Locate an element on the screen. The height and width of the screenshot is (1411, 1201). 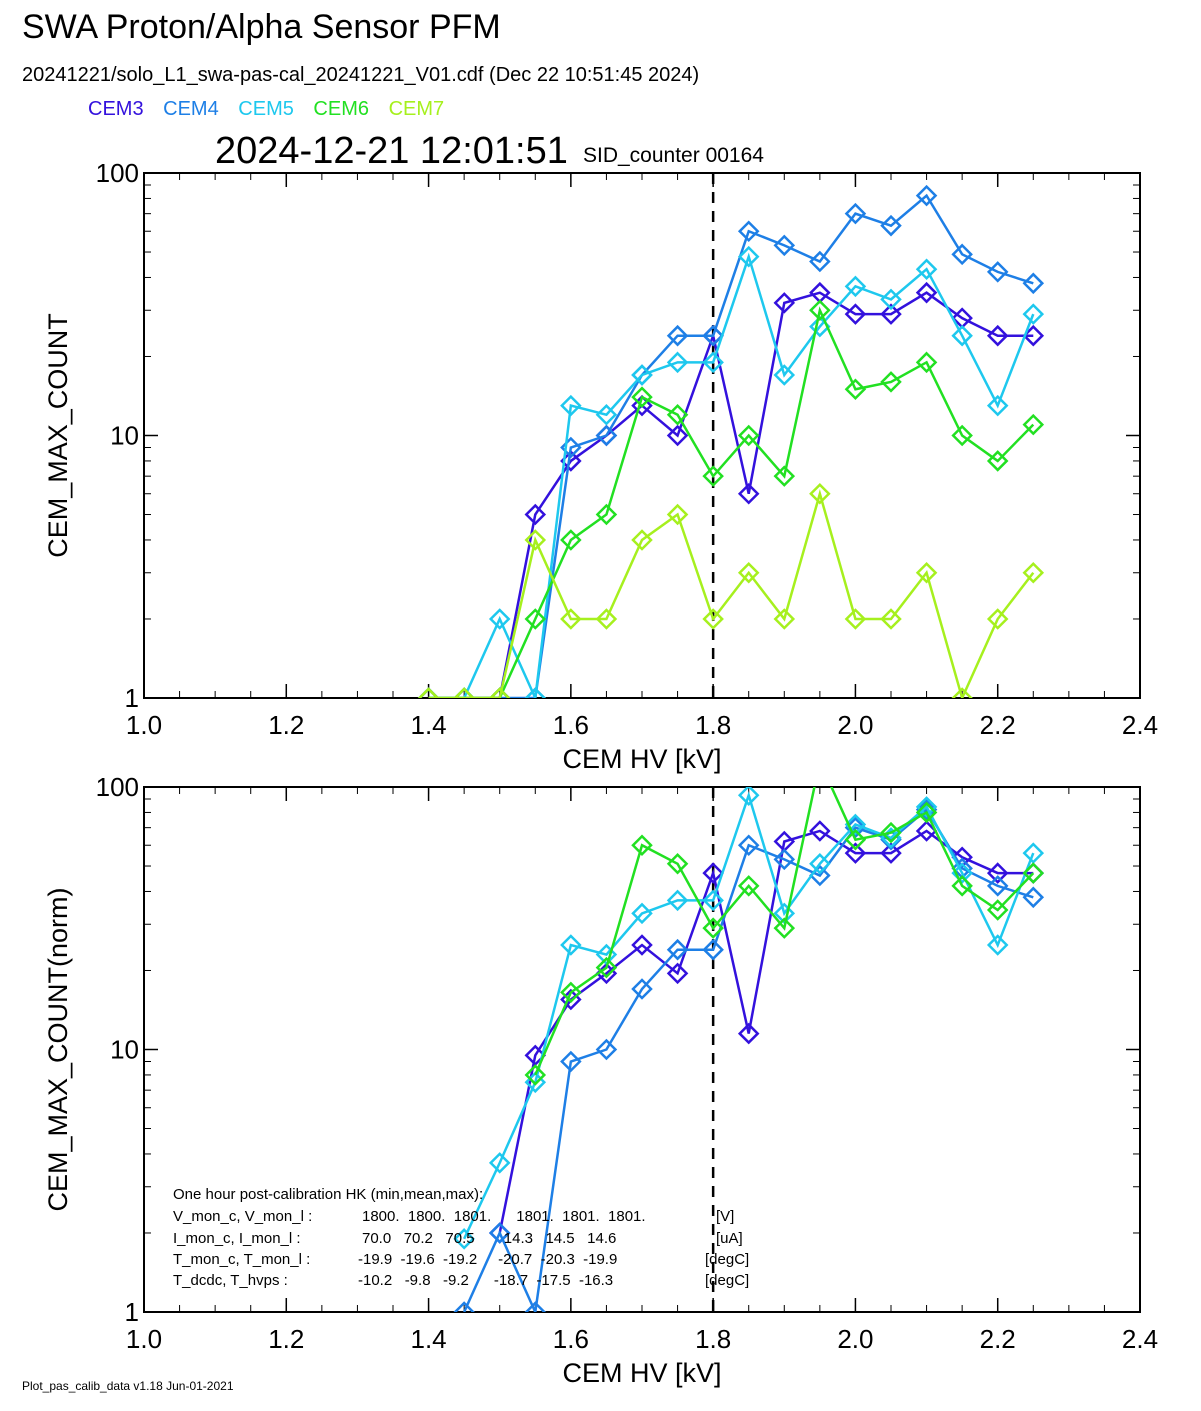
y-axis-label: CEM_MAX_COUNT is located at coordinates (58, 435).